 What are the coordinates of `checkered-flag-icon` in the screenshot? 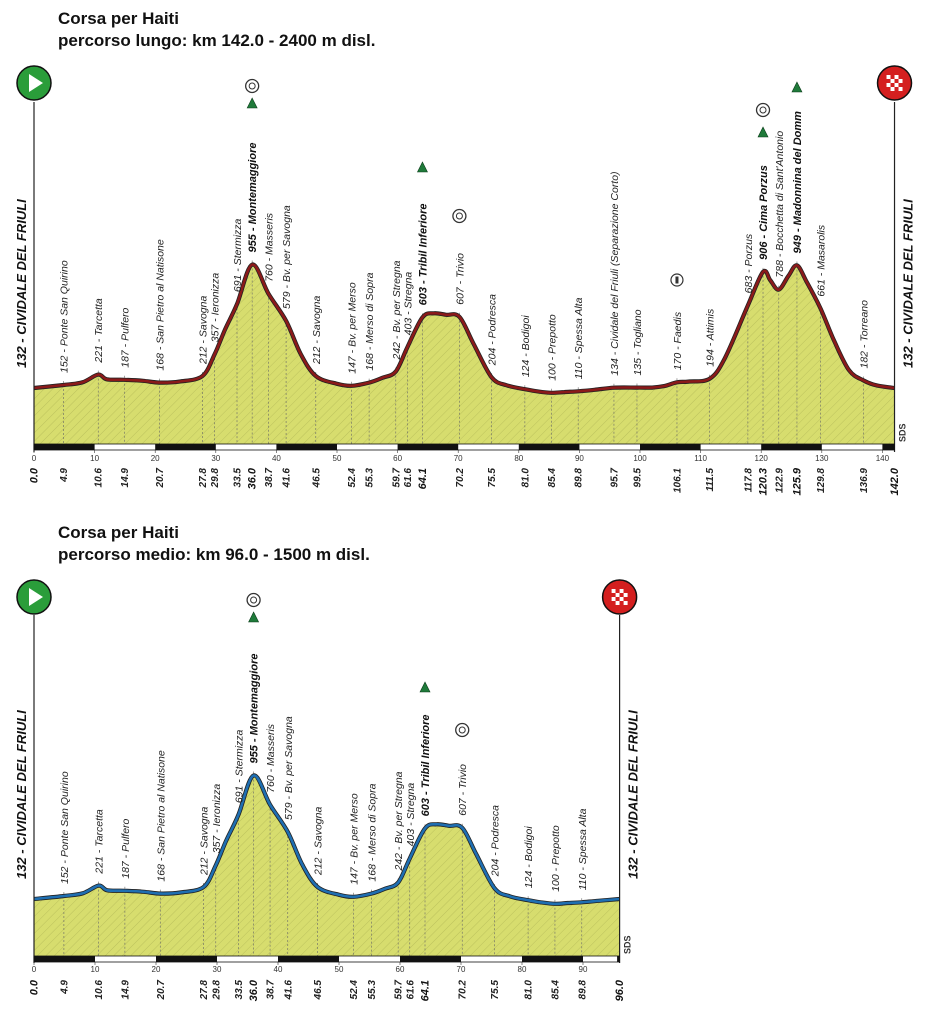 It's located at (619, 597).